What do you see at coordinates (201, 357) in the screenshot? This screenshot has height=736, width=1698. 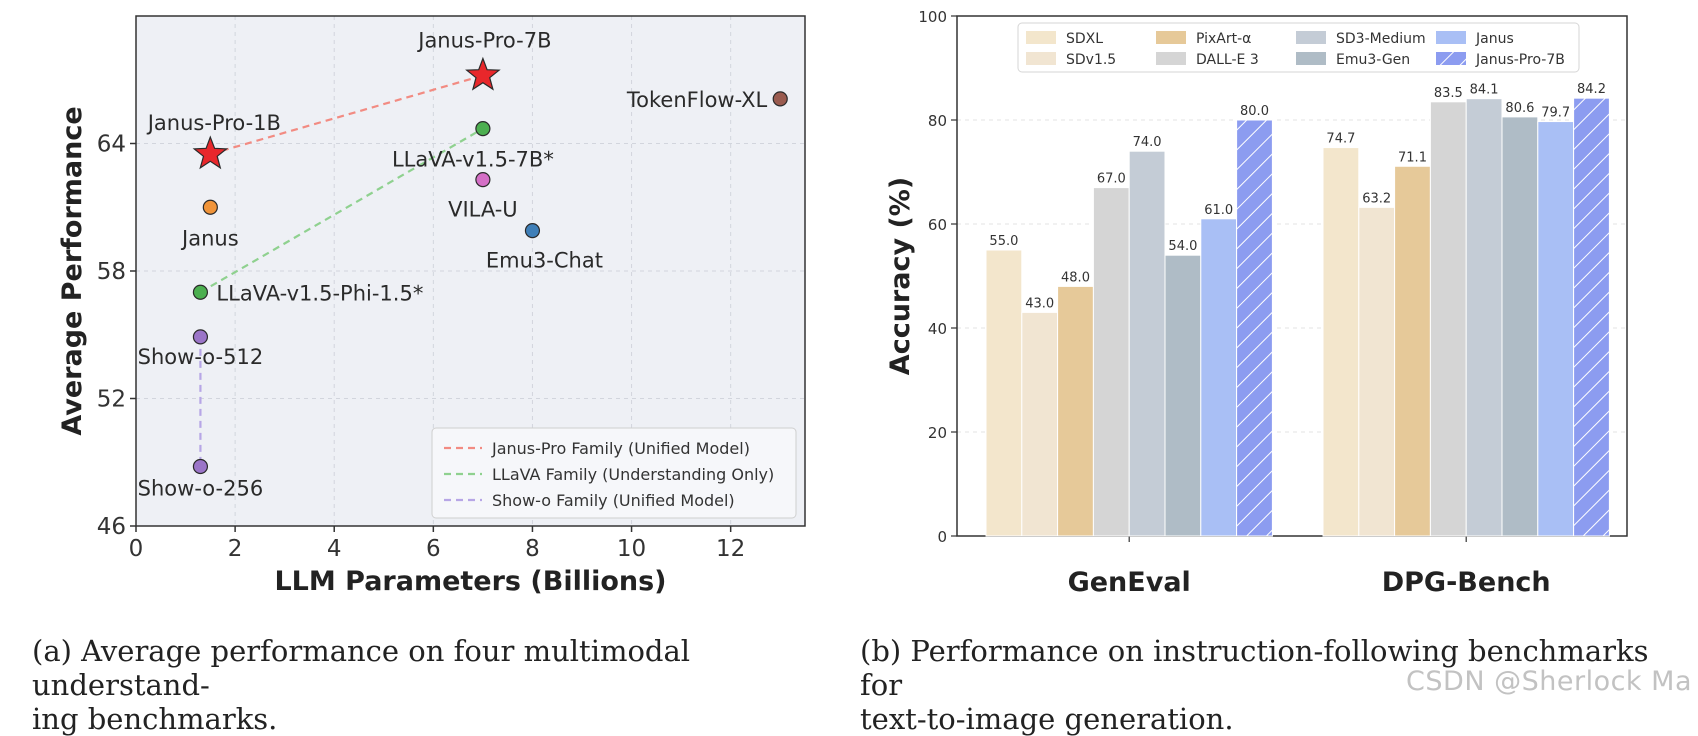 I see `point-label: Show-o-512` at bounding box center [201, 357].